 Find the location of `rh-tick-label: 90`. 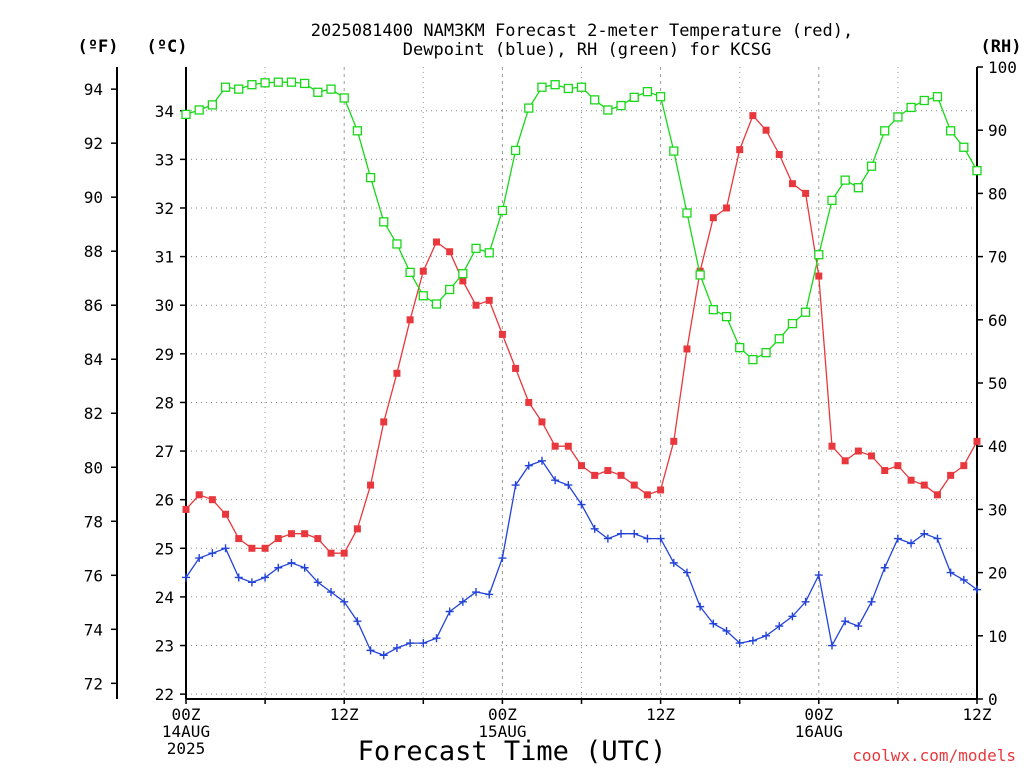

rh-tick-label: 90 is located at coordinates (997, 130).